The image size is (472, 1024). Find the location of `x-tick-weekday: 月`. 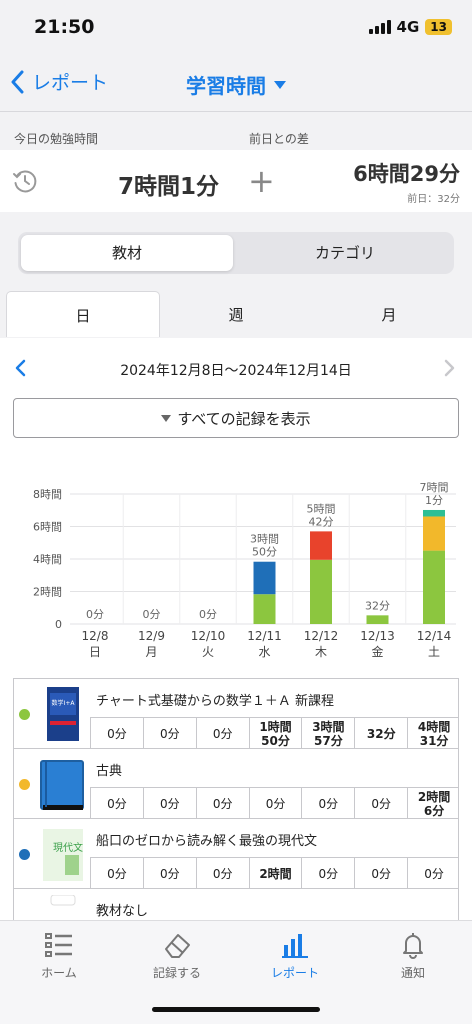

x-tick-weekday: 月 is located at coordinates (151, 652).